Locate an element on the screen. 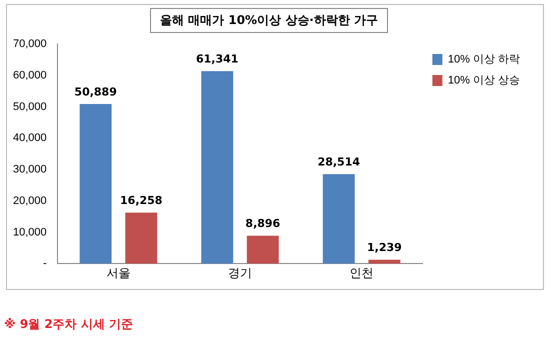 This screenshot has width=550, height=348. text: ※ 9월 2주차 시세 기준 is located at coordinates (69, 324).